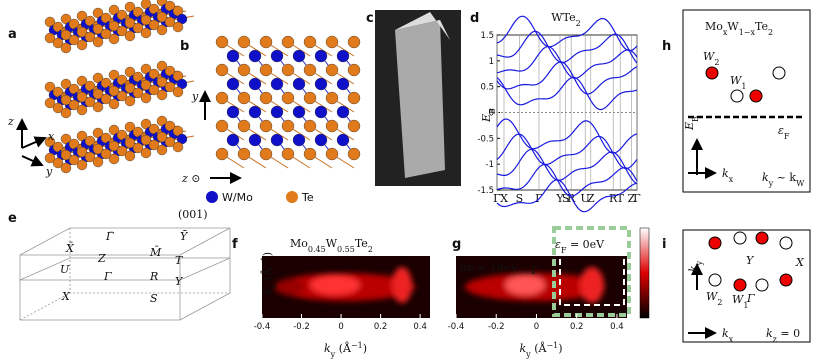  I want to click on x-tick-label: R, so click(613, 198).